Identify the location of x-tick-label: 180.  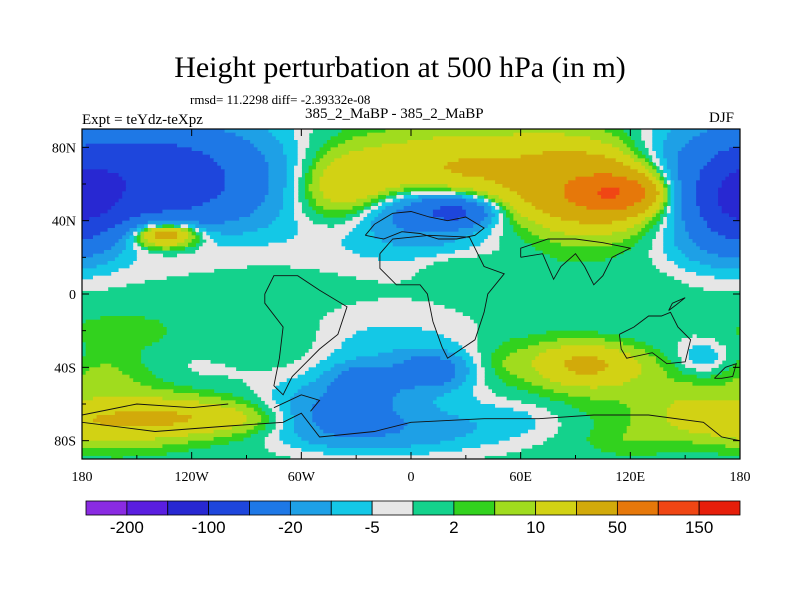
(82, 477).